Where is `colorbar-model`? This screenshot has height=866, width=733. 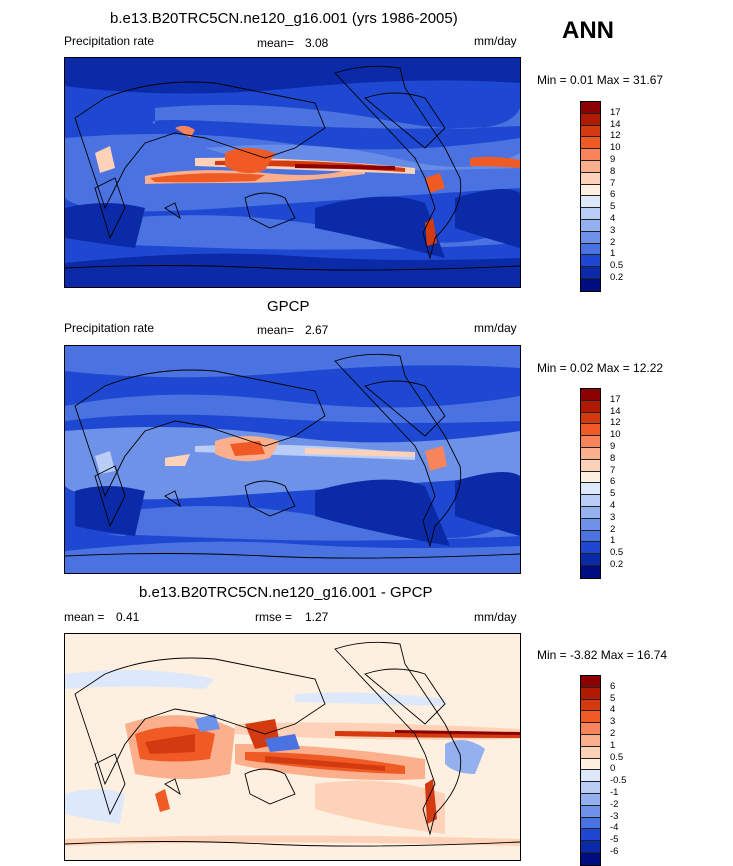
colorbar-model is located at coordinates (590, 196).